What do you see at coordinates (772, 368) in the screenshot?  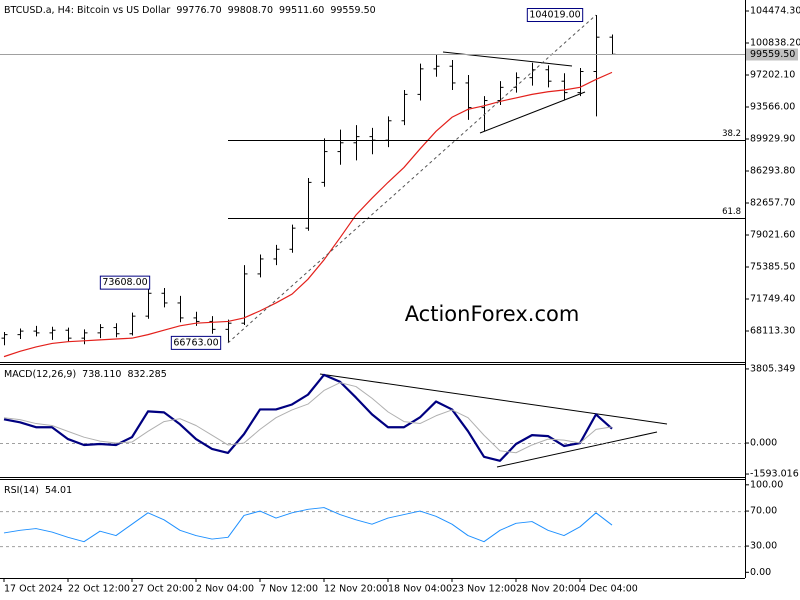 I see `y-tick-label: 3805.349` at bounding box center [772, 368].